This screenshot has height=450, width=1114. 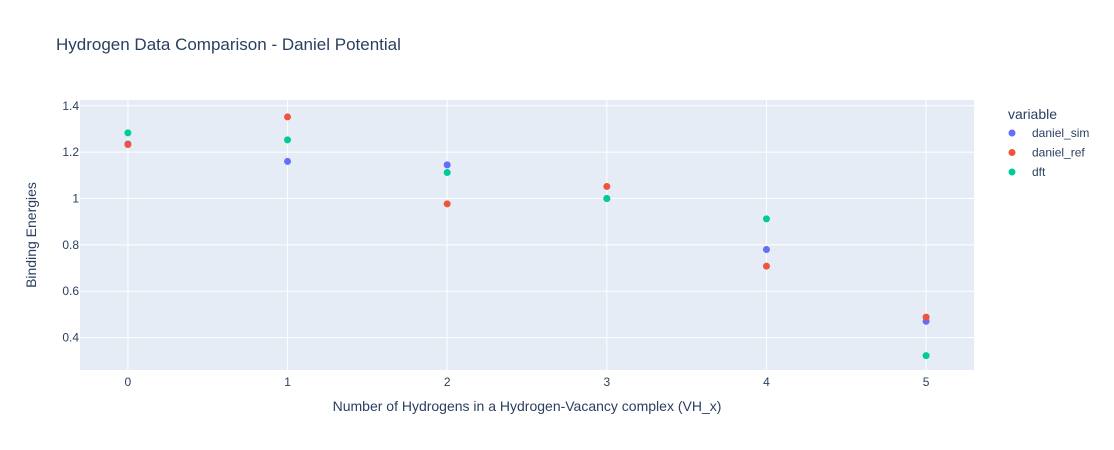 What do you see at coordinates (70, 338) in the screenshot?
I see `y-tick-label: 0.4` at bounding box center [70, 338].